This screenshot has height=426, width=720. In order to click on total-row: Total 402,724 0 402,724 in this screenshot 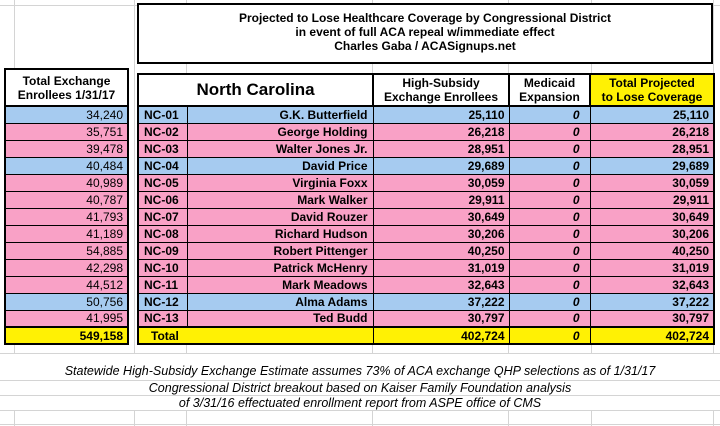, I will do `click(426, 335)`.